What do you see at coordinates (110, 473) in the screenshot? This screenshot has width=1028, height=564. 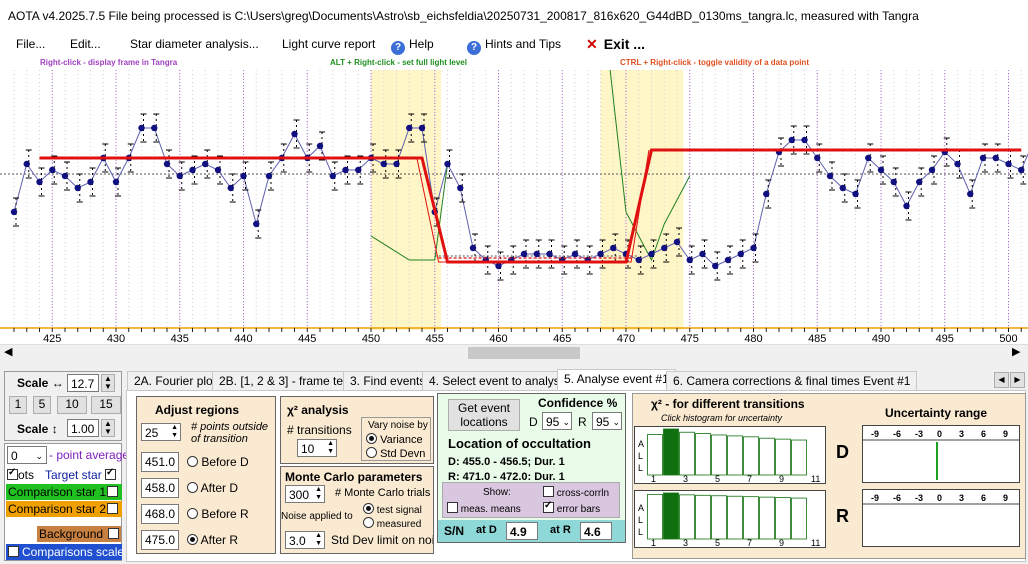 I see `target-star-checkbox` at bounding box center [110, 473].